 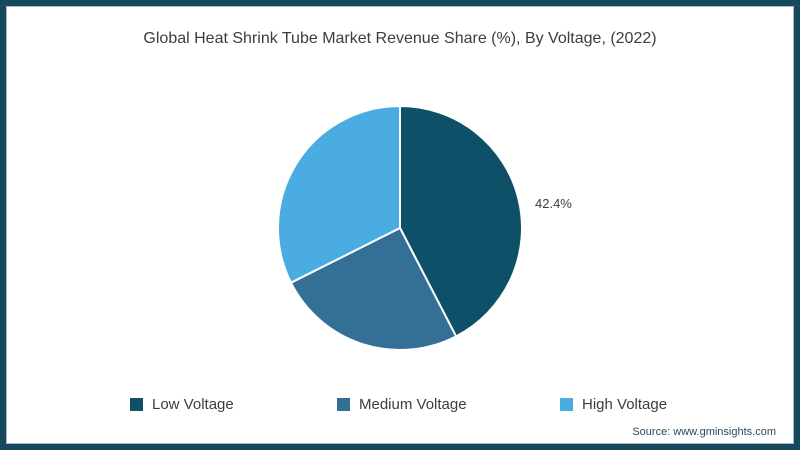 I want to click on pie-slice-medium-voltage, so click(x=373, y=289).